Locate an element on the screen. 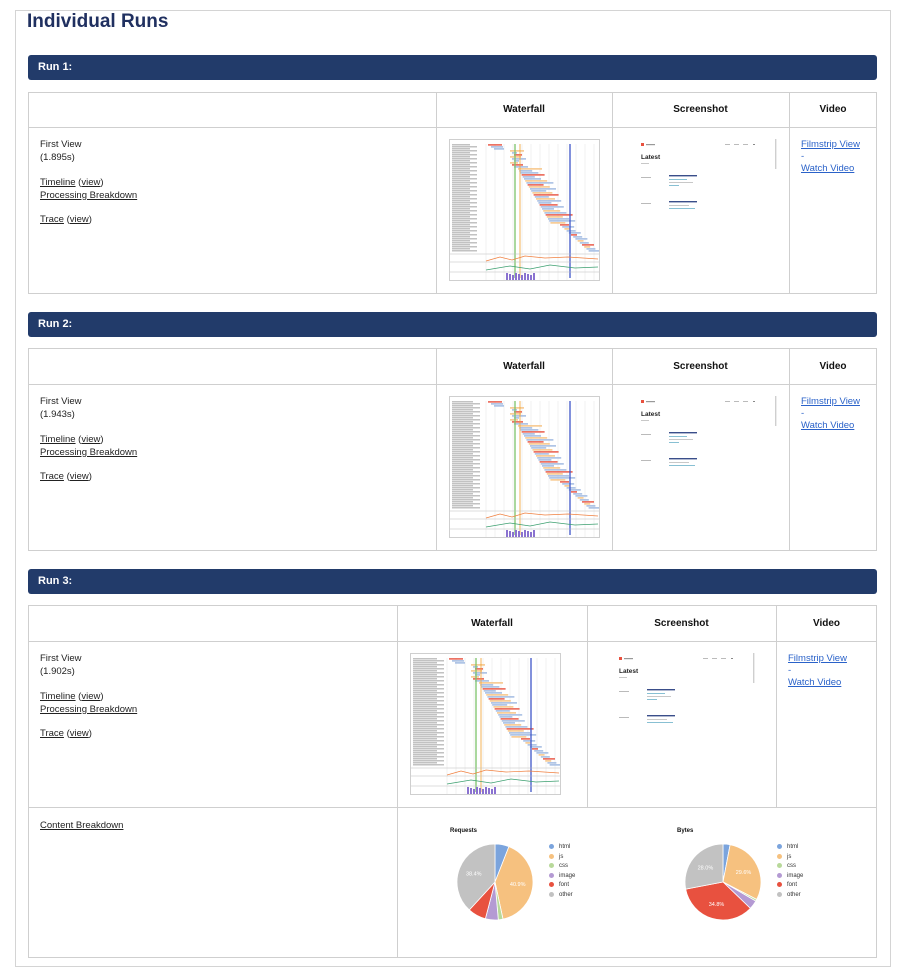 The height and width of the screenshot is (974, 898). load-time: (1.943s) is located at coordinates (57, 414).